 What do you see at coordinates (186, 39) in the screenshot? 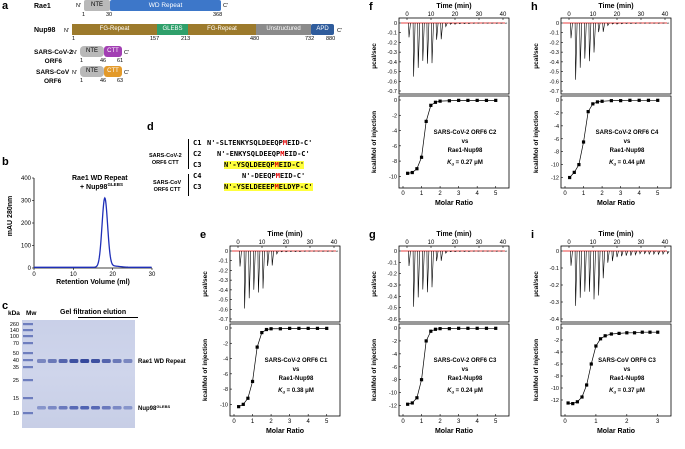
I see `nup98-tick-213: 213` at bounding box center [186, 39].